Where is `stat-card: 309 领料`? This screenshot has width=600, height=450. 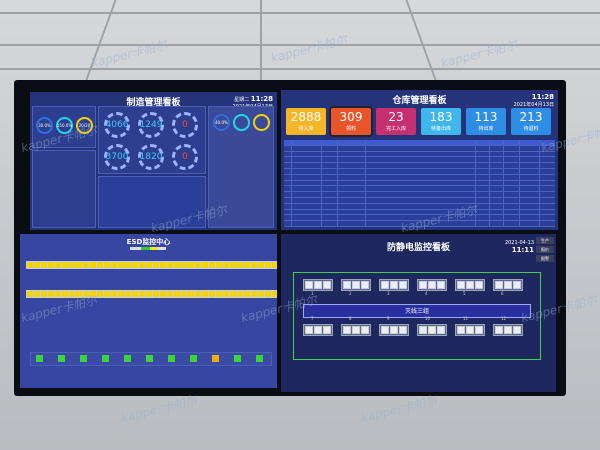
stat-card: 309 领料 is located at coordinates (351, 121).